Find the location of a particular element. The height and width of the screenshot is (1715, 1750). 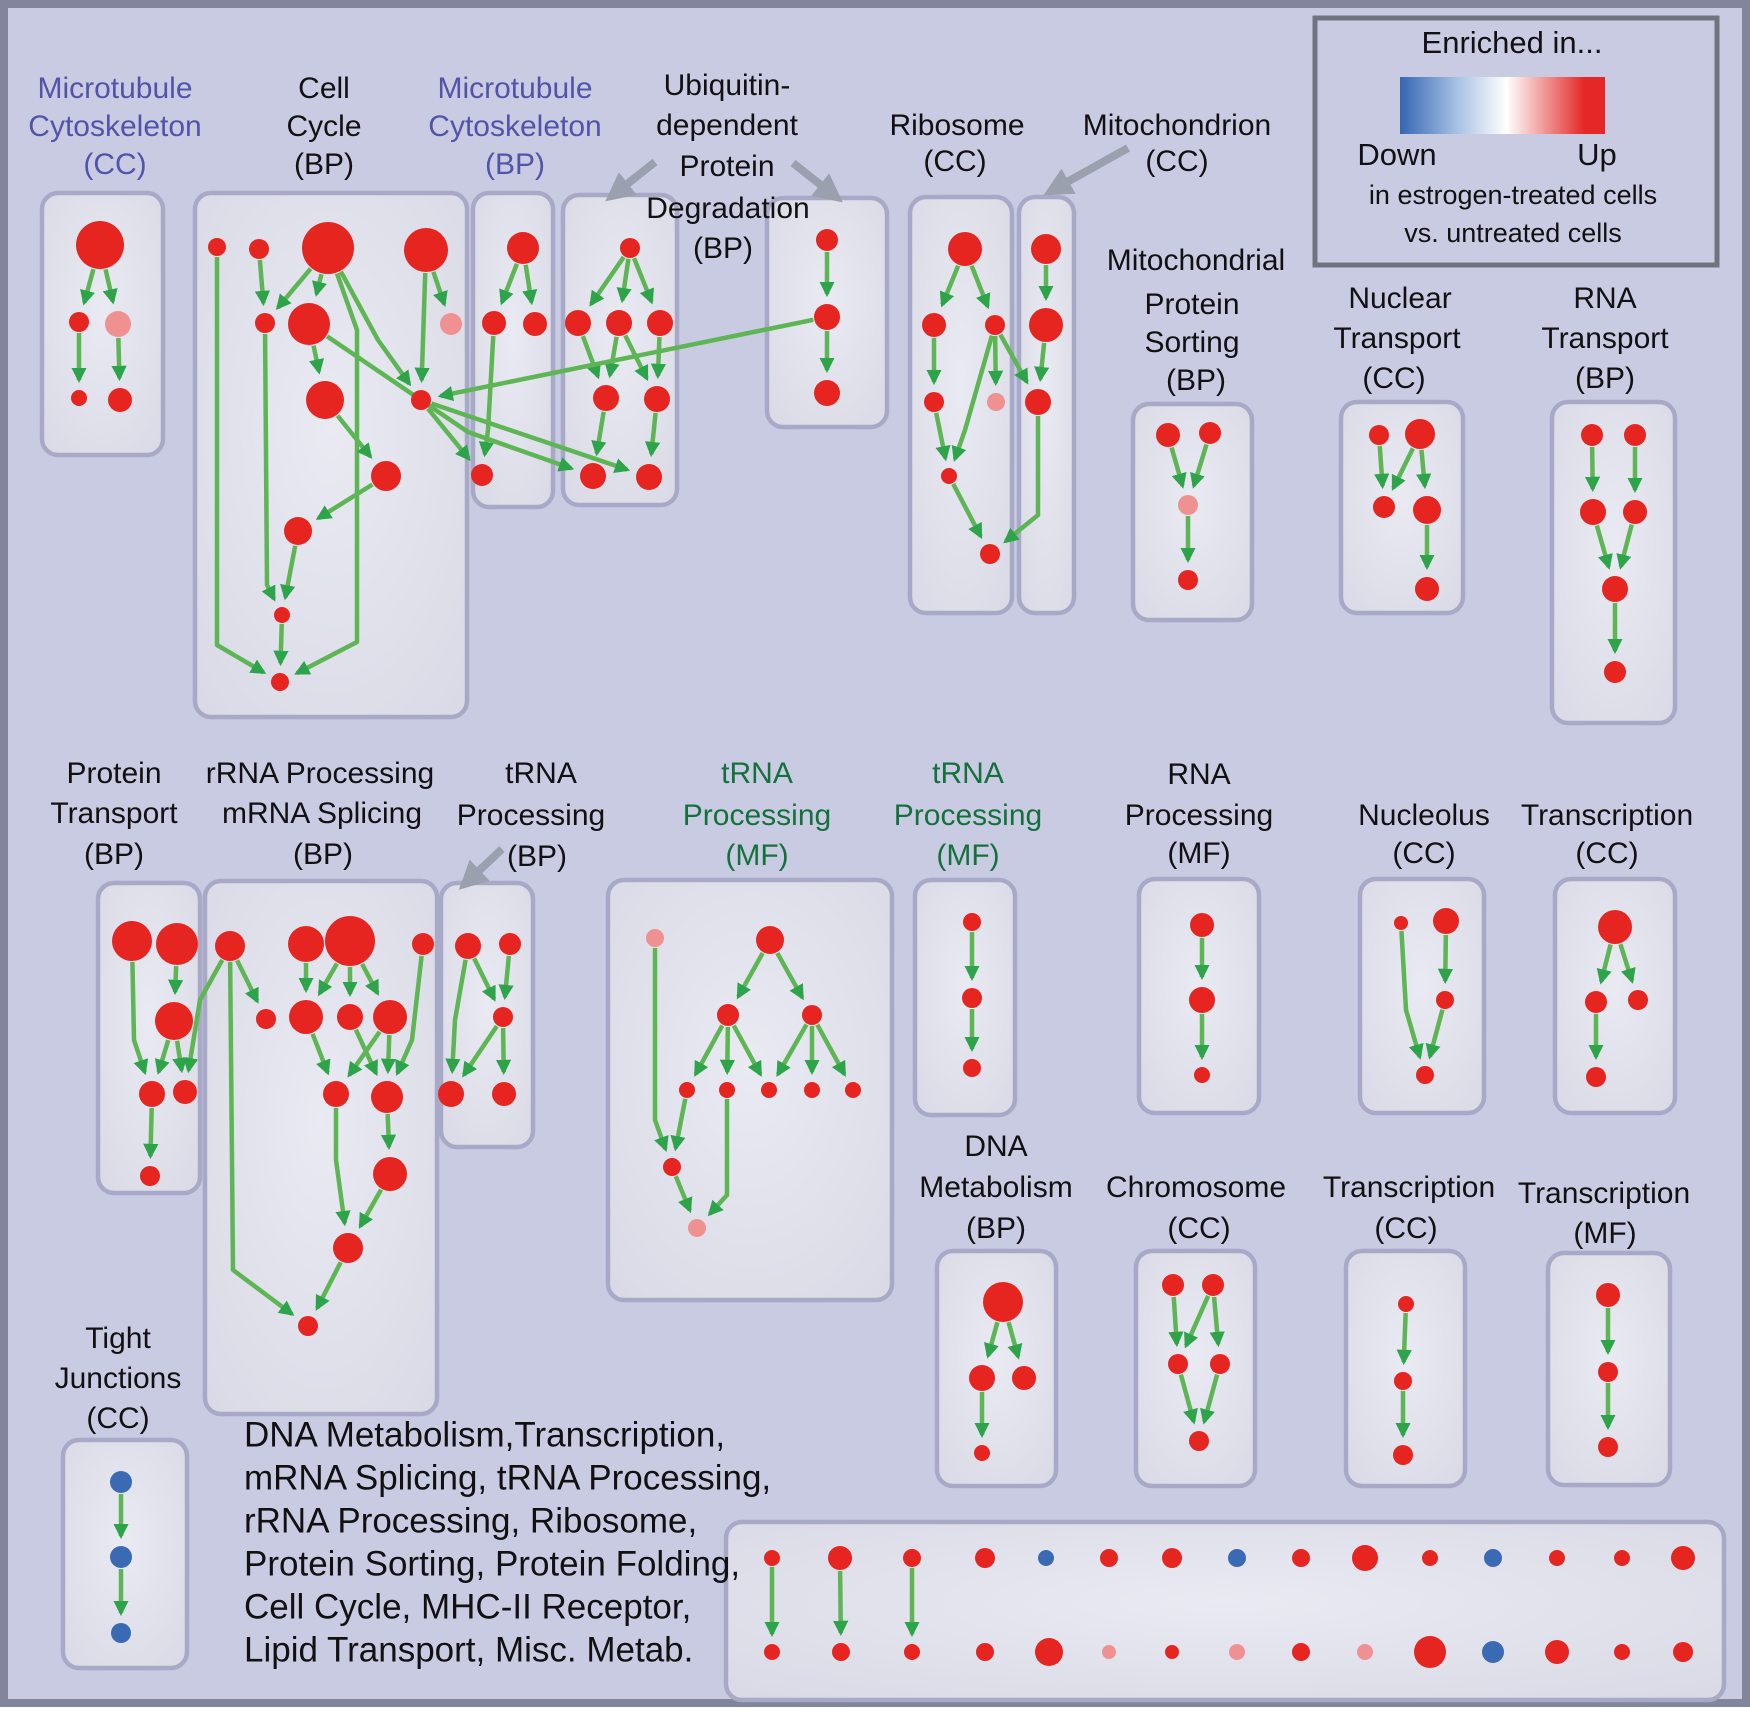

go-term-node-trna-processing-mf-1-m2 is located at coordinates (770, 940).